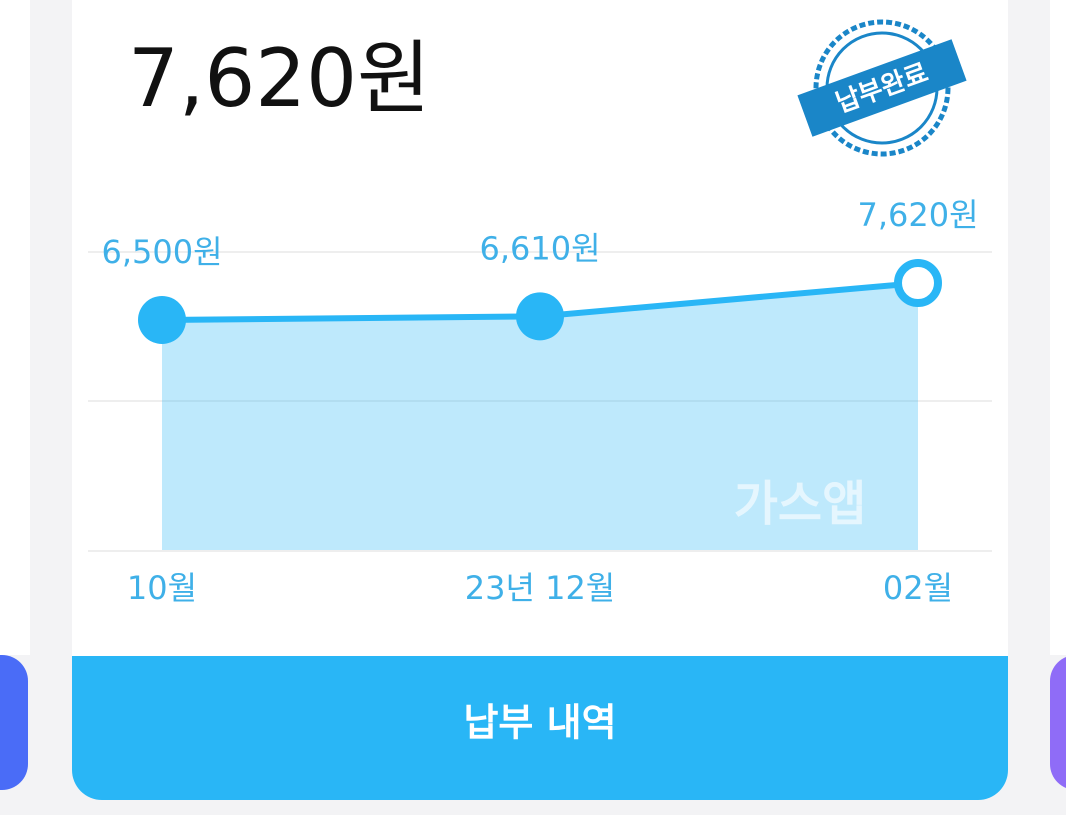  What do you see at coordinates (279, 78) in the screenshot?
I see `amount: 7,620원` at bounding box center [279, 78].